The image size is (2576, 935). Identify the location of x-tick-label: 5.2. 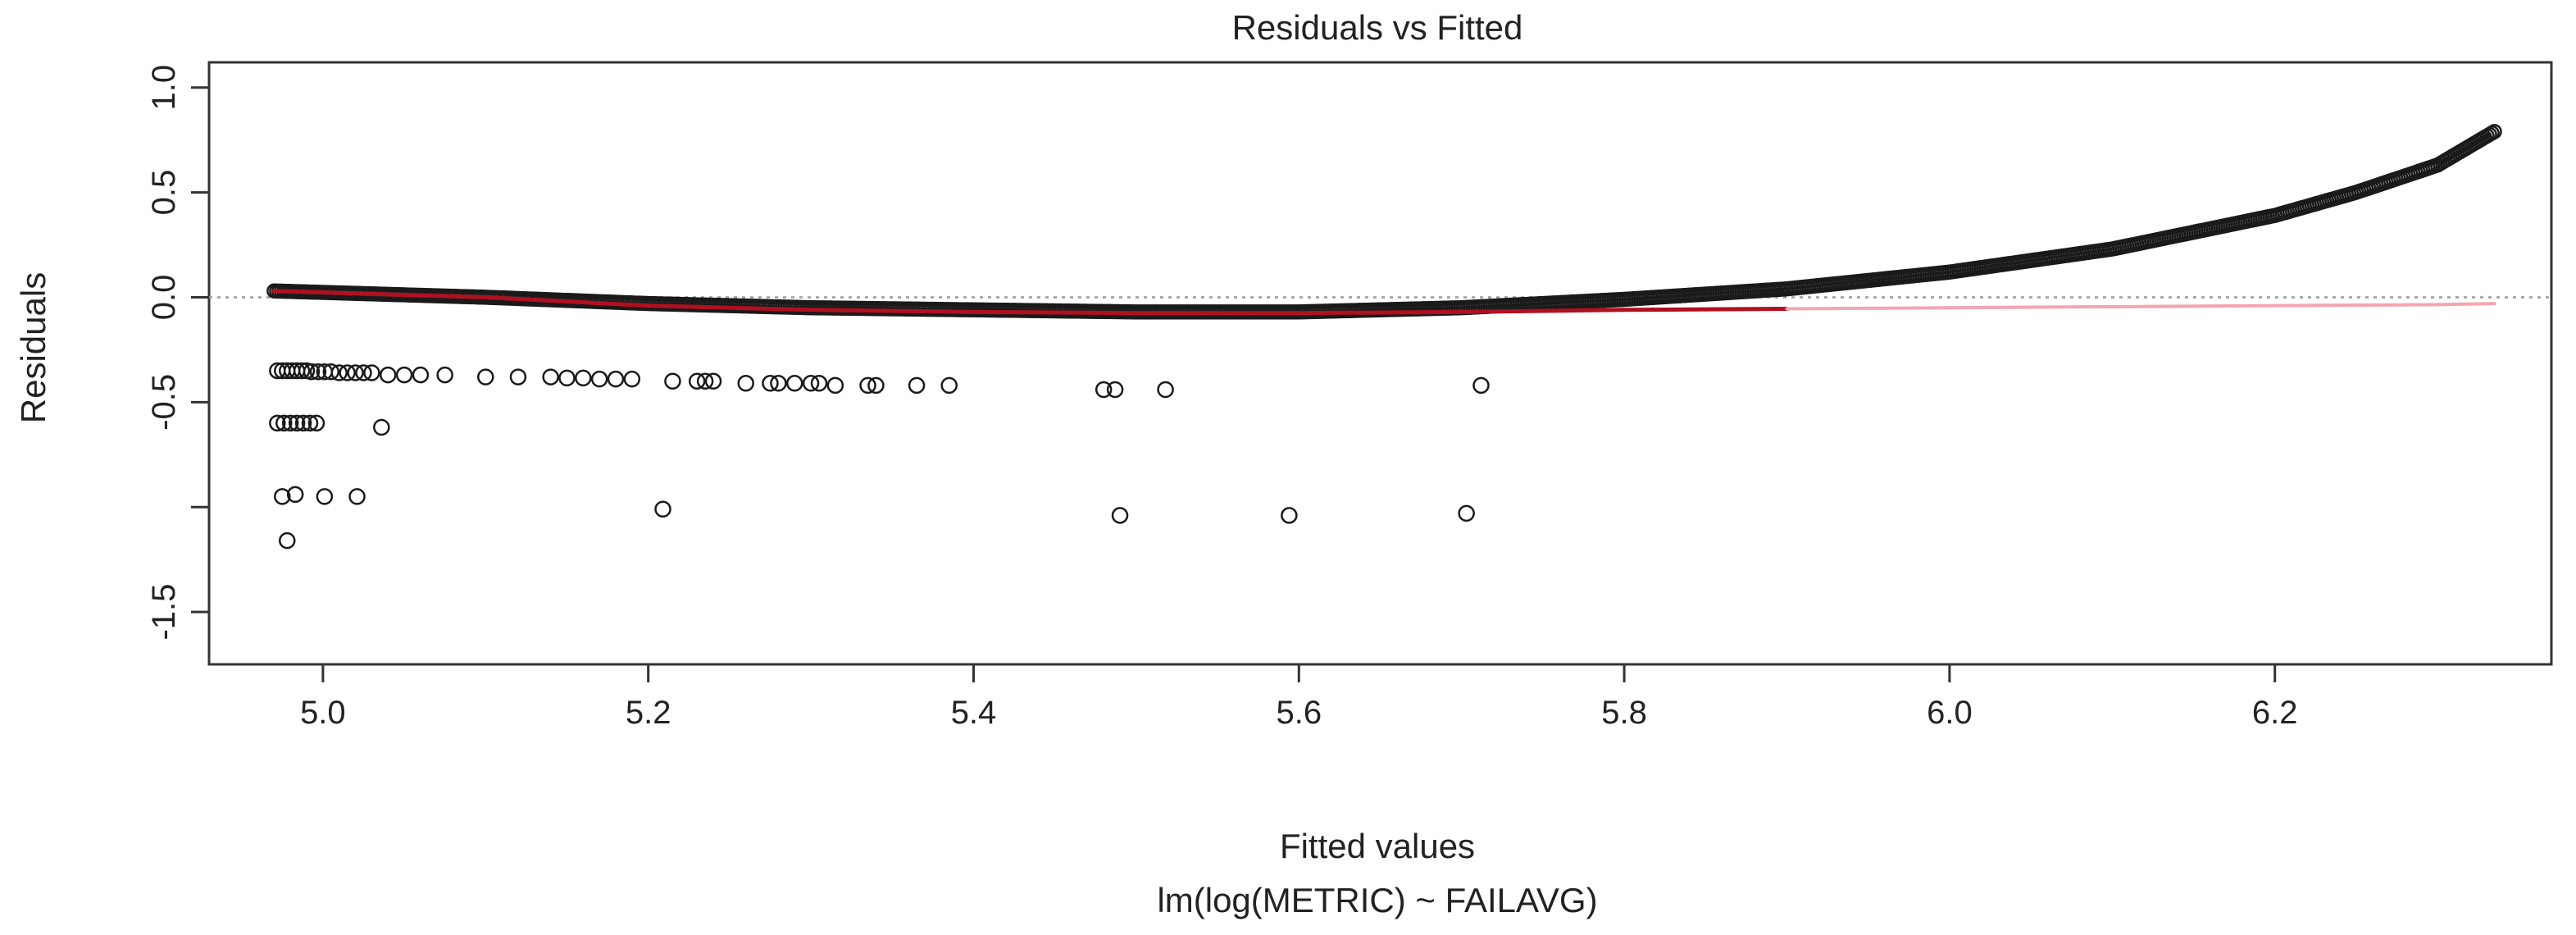
(649, 713).